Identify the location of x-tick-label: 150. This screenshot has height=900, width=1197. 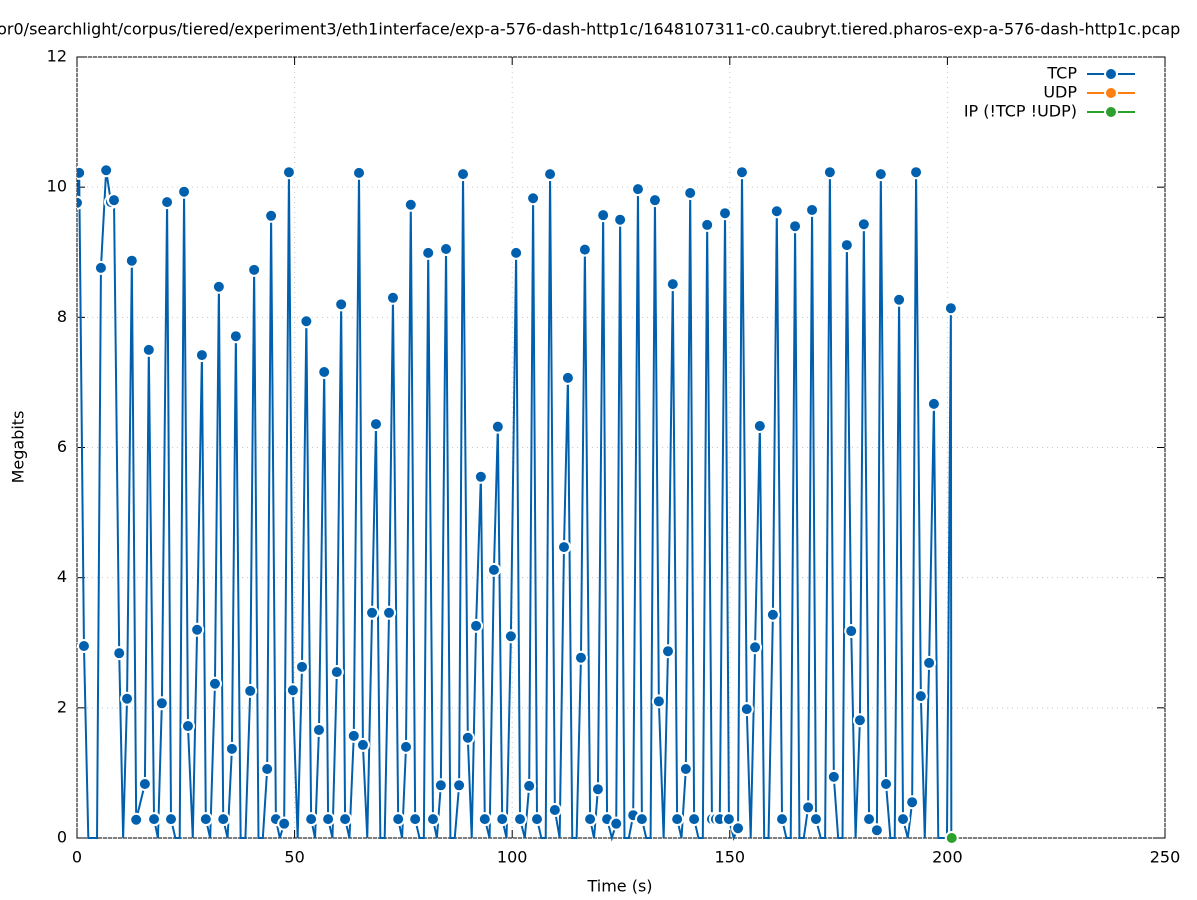
(730, 857).